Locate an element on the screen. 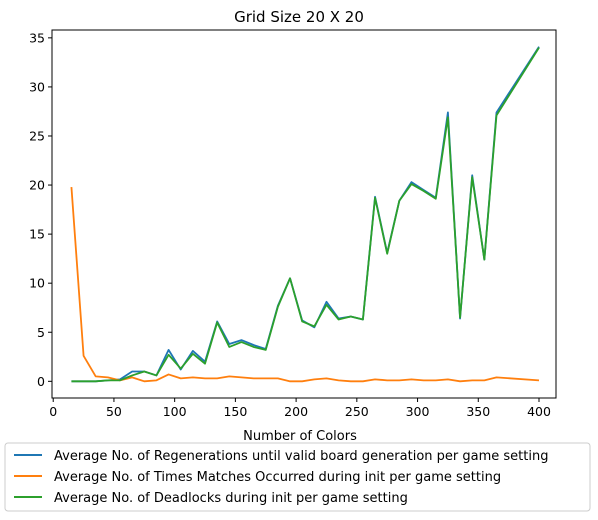 The image size is (598, 520). y-tick-label: 25 is located at coordinates (37, 135).